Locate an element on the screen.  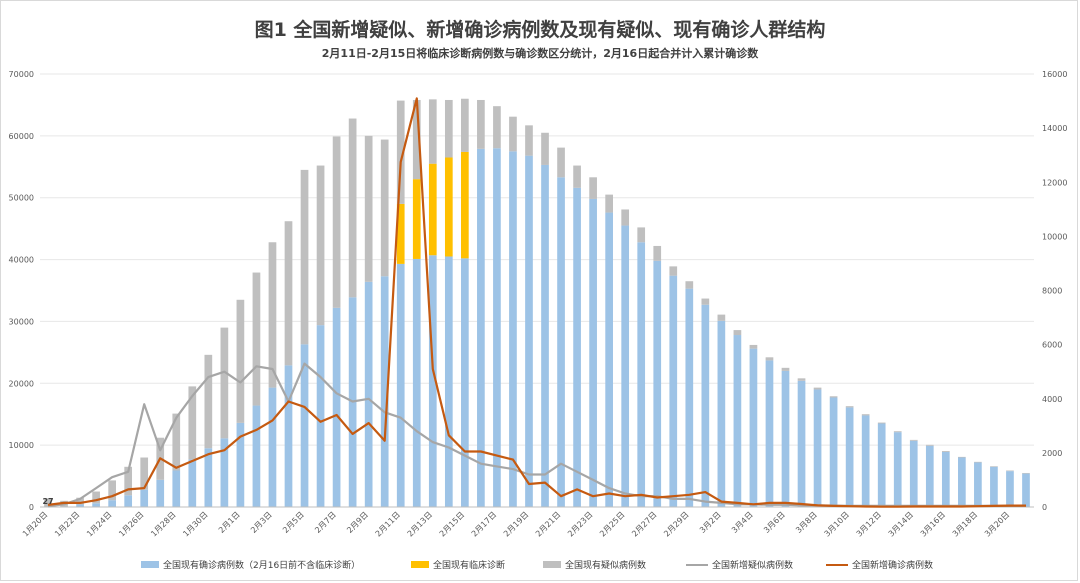
x-tick-label: 3月18日 is located at coordinates (965, 524).